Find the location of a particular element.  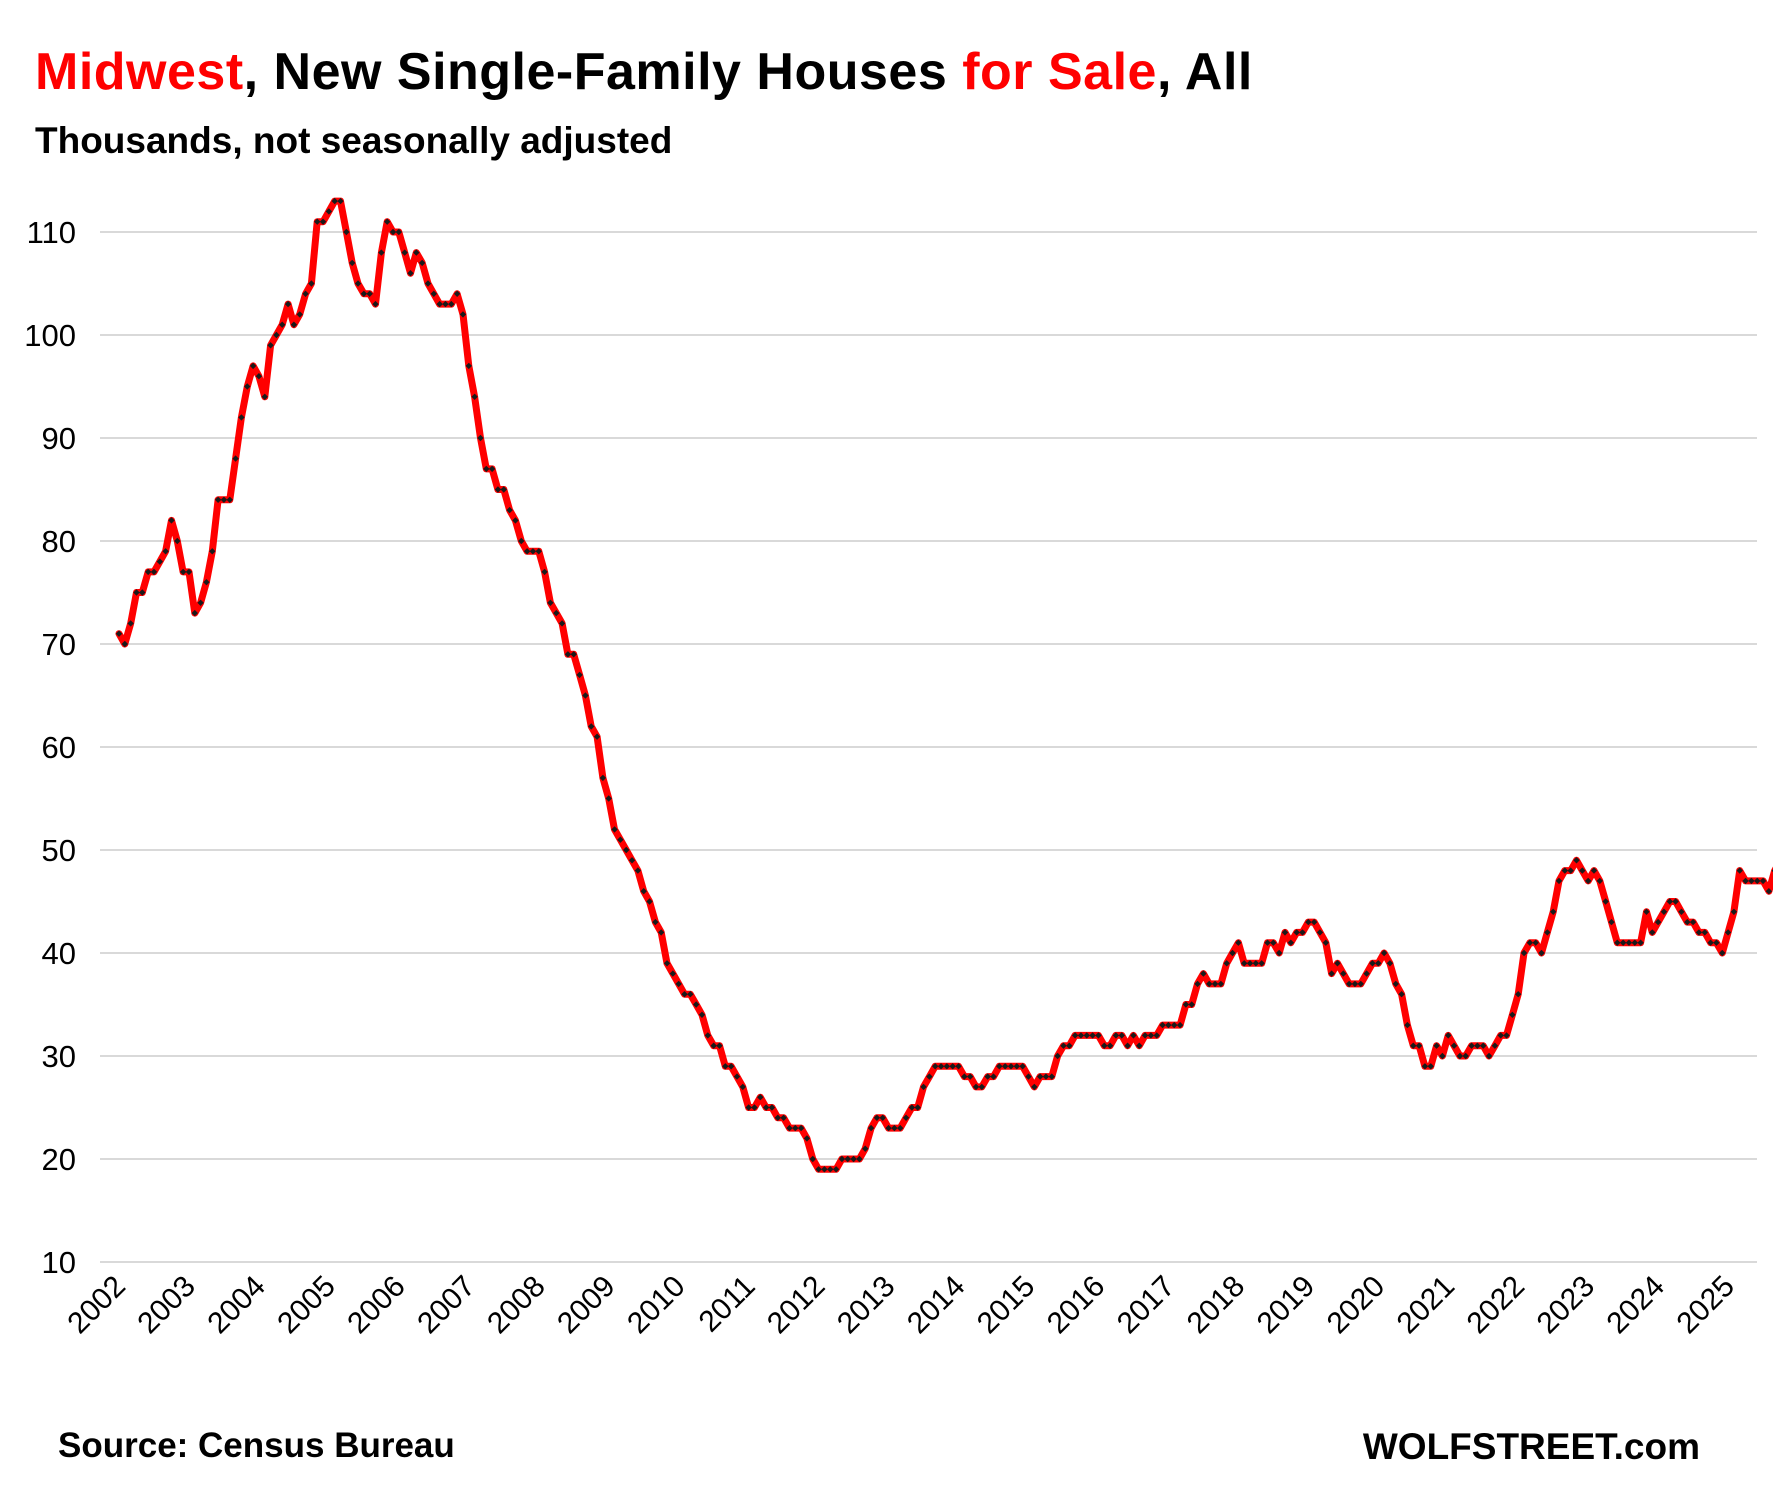

y-tick-label: 70 is located at coordinates (59, 644).